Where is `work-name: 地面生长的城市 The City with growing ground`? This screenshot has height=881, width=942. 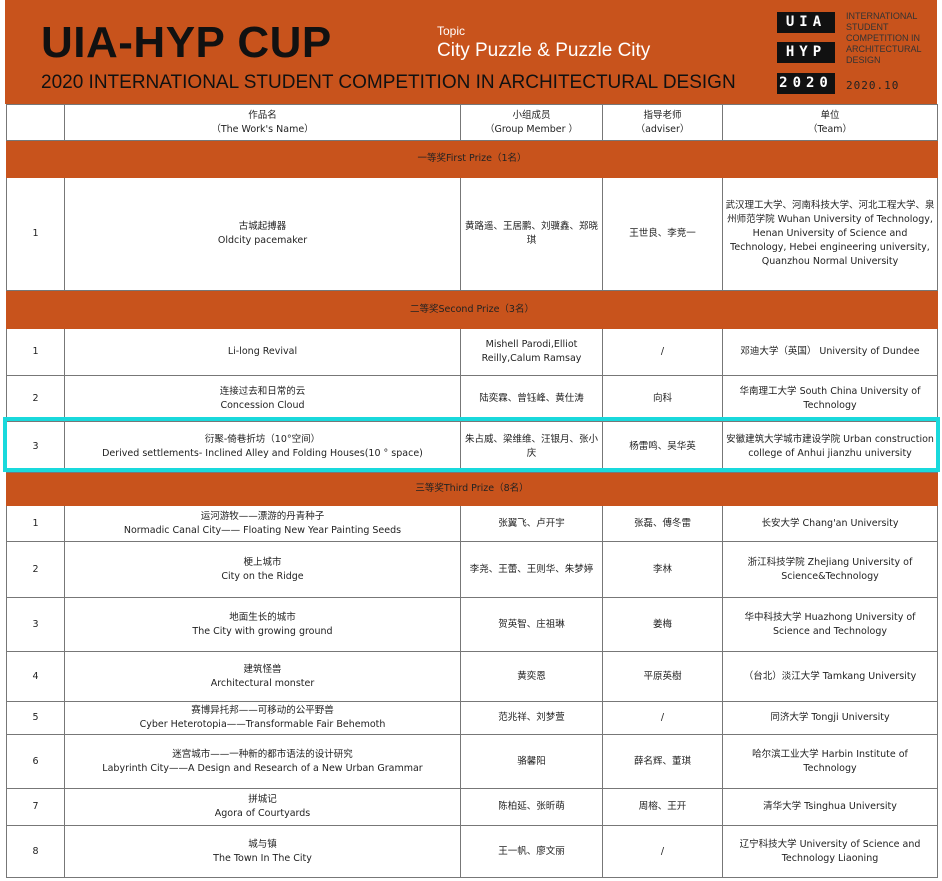
work-name: 地面生长的城市 The City with growing ground is located at coordinates (262, 624).